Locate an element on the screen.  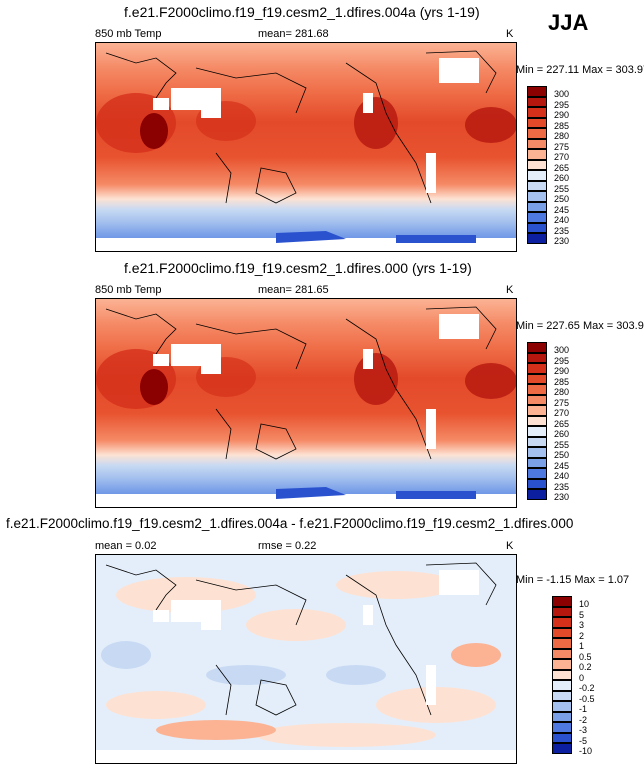
panel-2-variable-label: 850 mb Temp is located at coordinates (128, 290).